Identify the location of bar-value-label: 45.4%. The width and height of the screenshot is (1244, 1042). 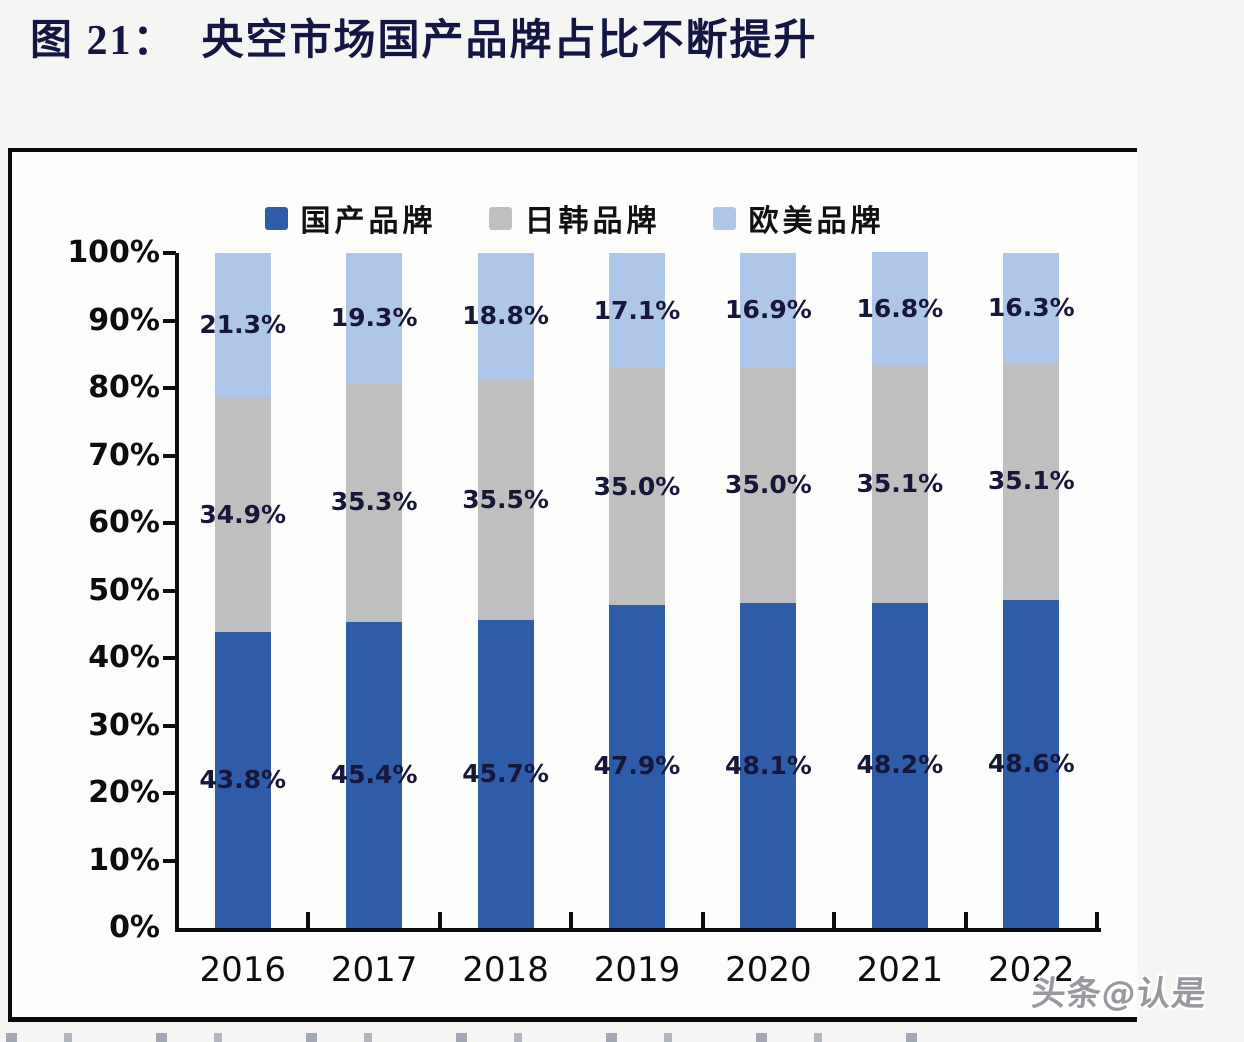
(374, 774).